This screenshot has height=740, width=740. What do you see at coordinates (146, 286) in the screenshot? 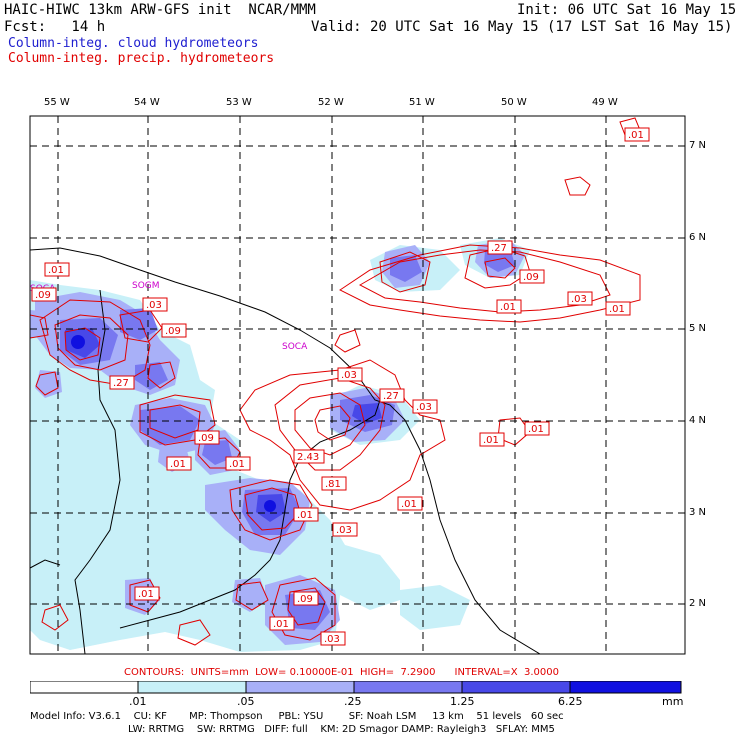
I see `station-label: SOGM` at bounding box center [146, 286].